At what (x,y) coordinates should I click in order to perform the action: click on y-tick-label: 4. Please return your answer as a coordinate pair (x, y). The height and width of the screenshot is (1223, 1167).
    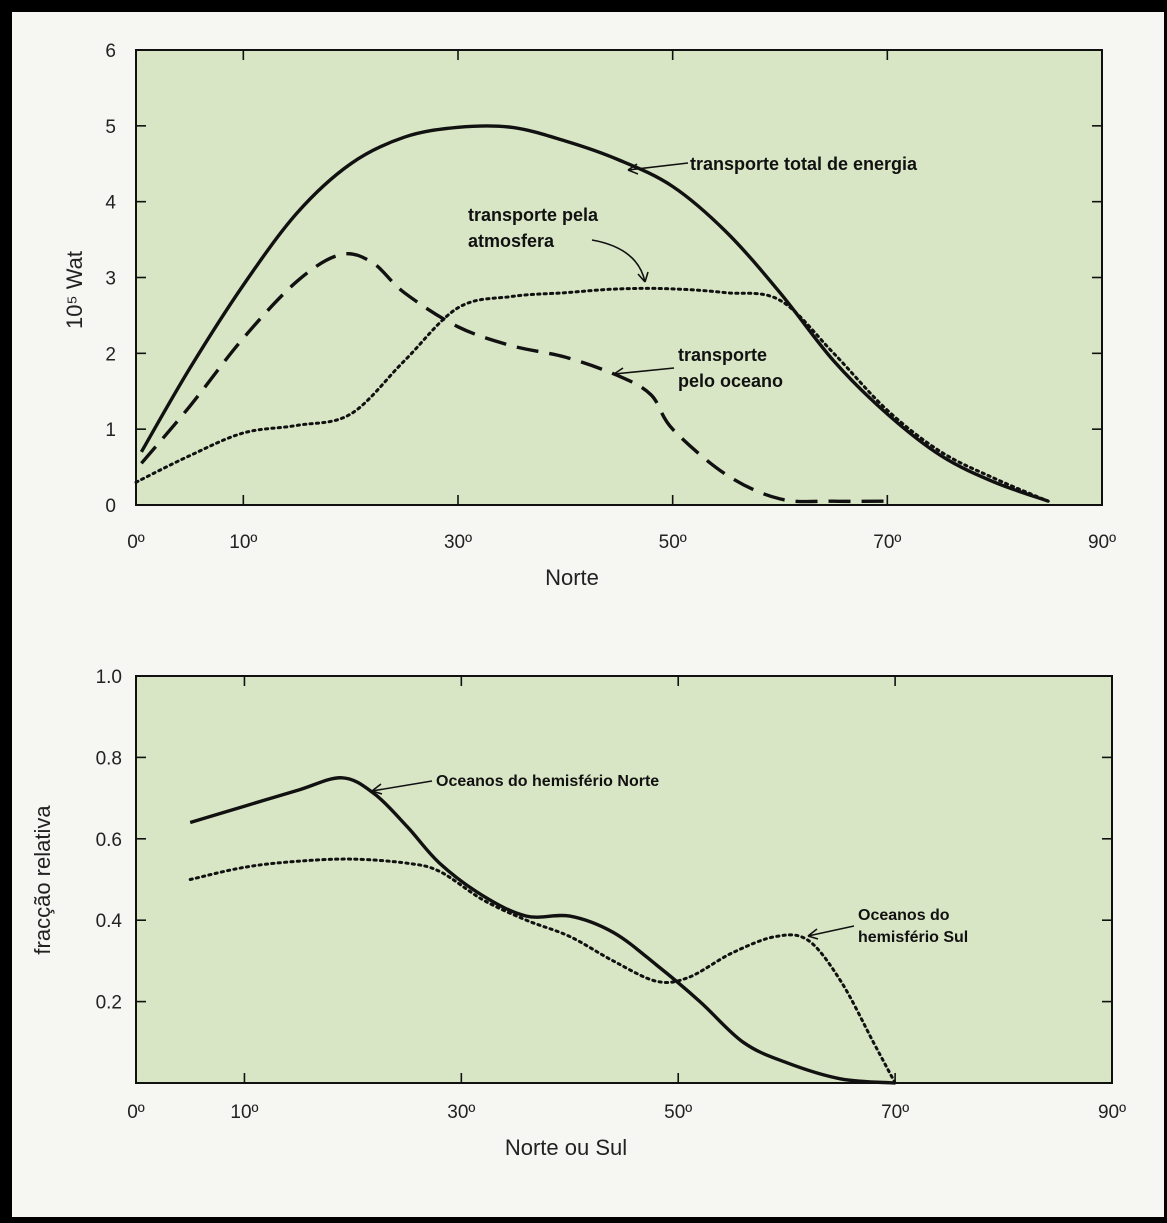
    Looking at the image, I should click on (110, 203).